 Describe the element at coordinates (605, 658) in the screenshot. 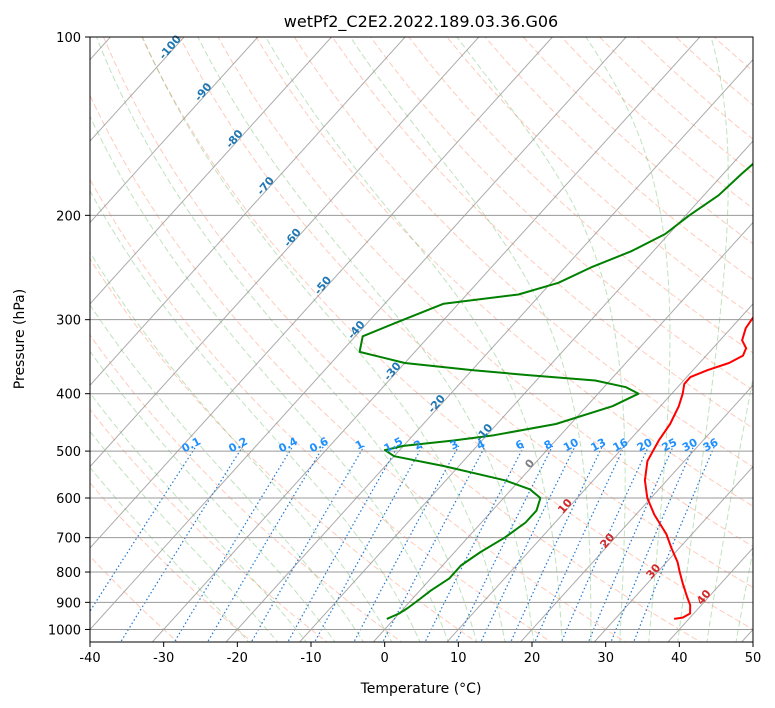

I see `x-tick-label: 30` at that location.